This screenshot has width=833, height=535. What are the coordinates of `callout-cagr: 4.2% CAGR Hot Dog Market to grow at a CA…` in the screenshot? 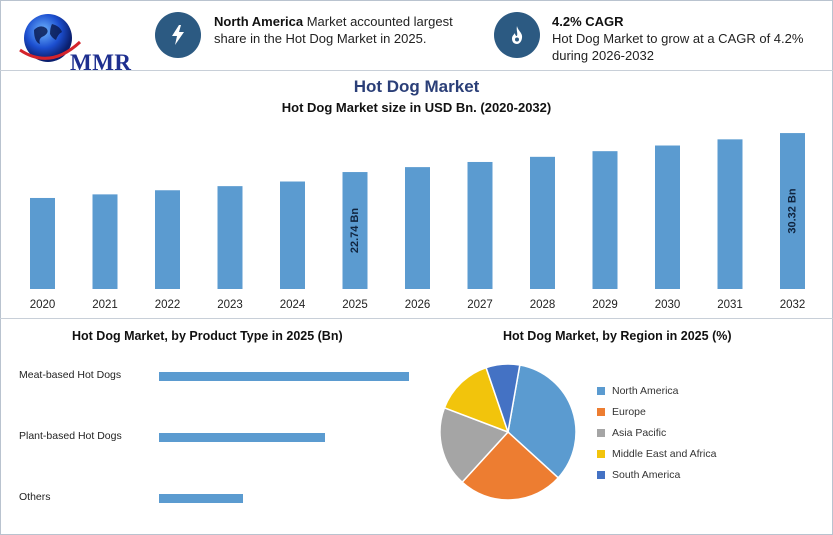 It's located at (682, 38).